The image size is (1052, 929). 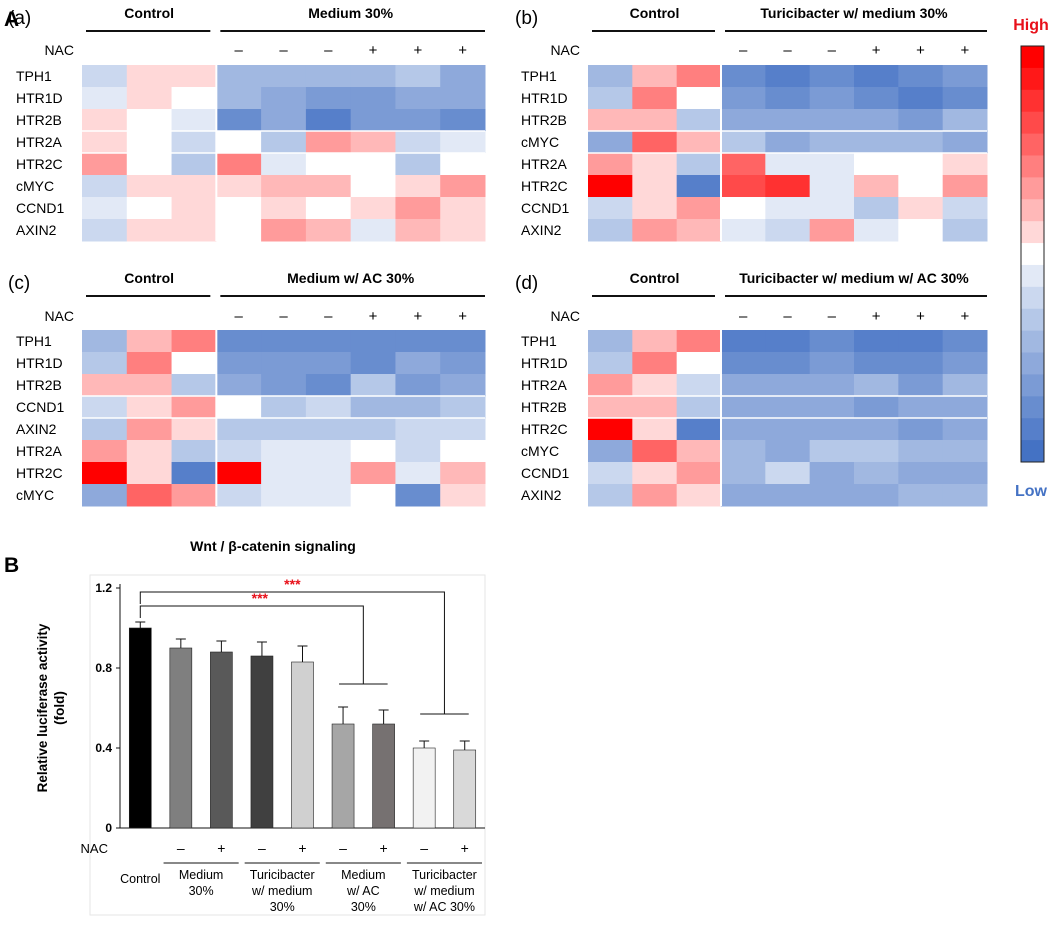 I want to click on legend-color-bar, so click(x=1032, y=254).